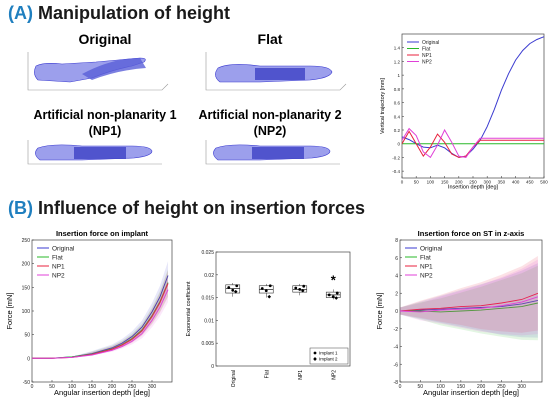 This screenshot has width=550, height=400. I want to click on st-band-np1, so click(469, 294).